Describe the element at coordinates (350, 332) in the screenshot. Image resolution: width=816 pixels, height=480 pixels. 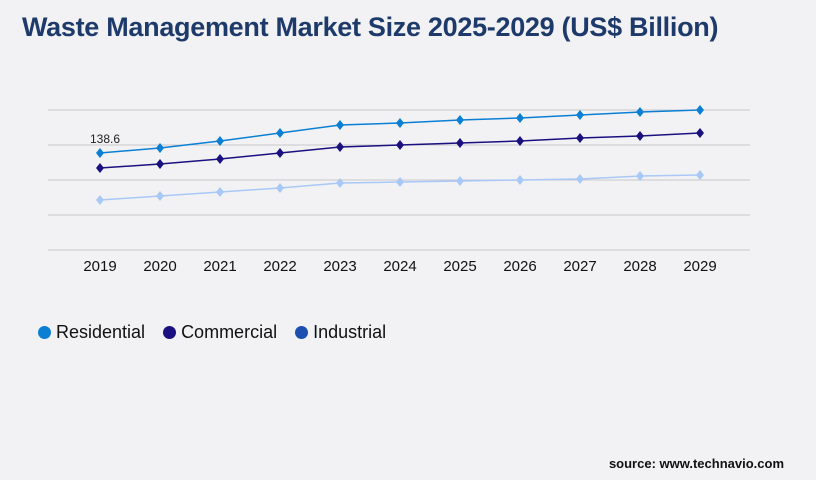
I see `legend-label: Industrial` at that location.